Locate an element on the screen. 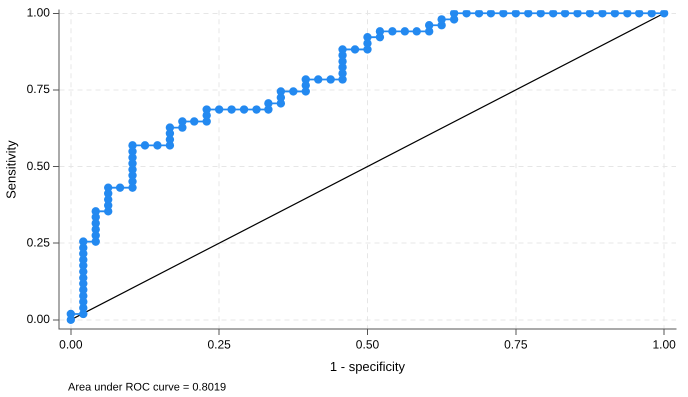  y-tick-label: 0.50 is located at coordinates (38, 165).